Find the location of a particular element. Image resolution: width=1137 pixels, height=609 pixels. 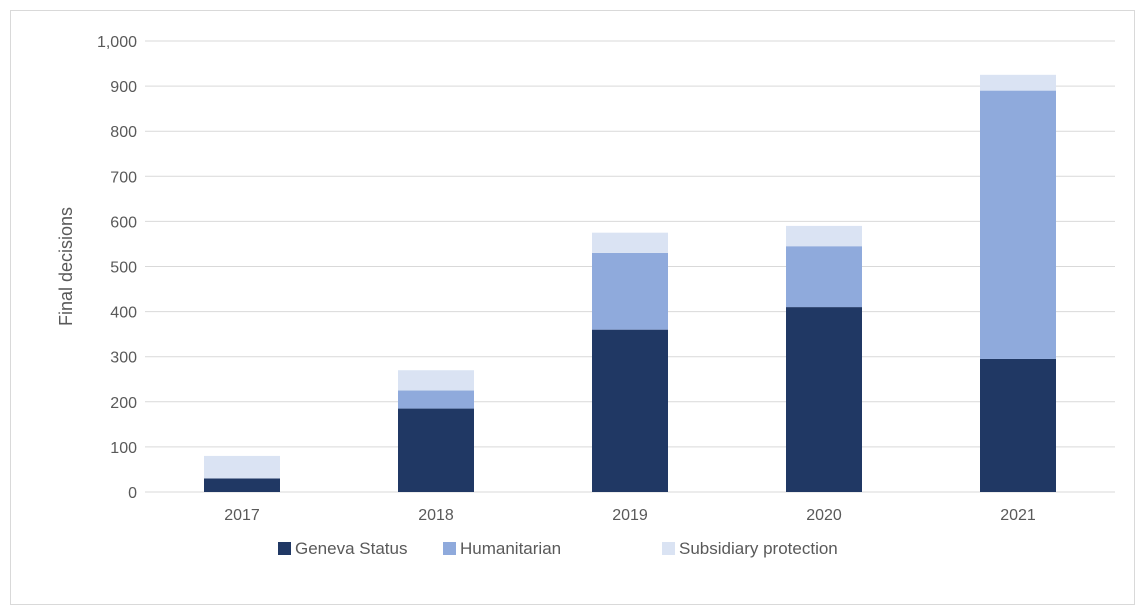

bar-2018-humanitarian is located at coordinates (436, 399).